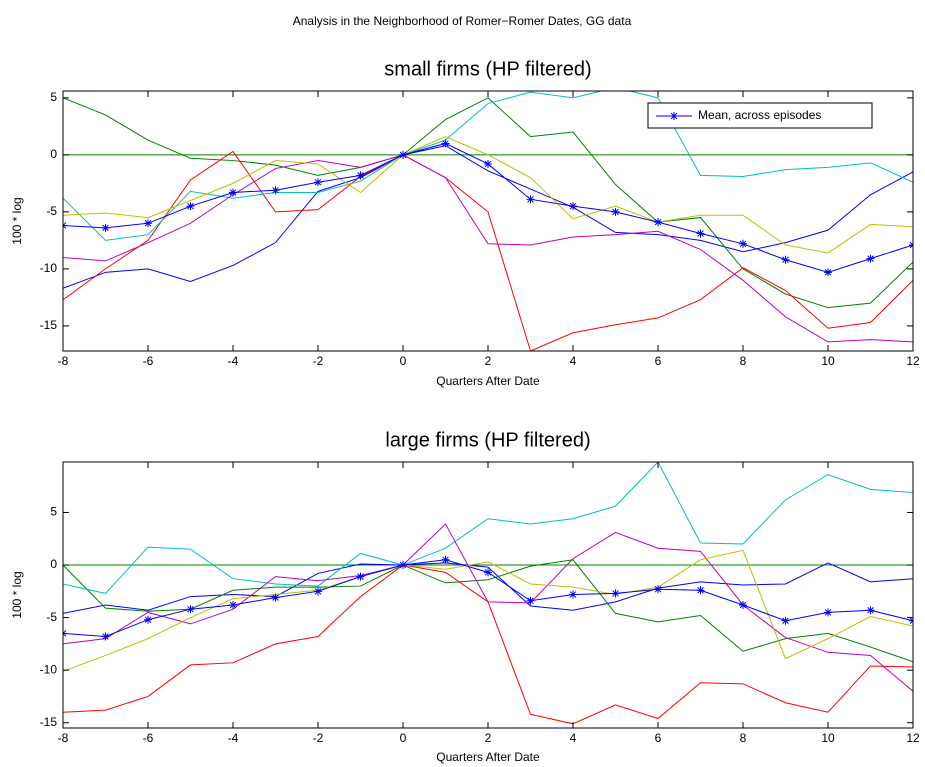 This screenshot has width=925, height=767. Describe the element at coordinates (487, 440) in the screenshot. I see `chart-title: large firms (HP filtered)` at that location.